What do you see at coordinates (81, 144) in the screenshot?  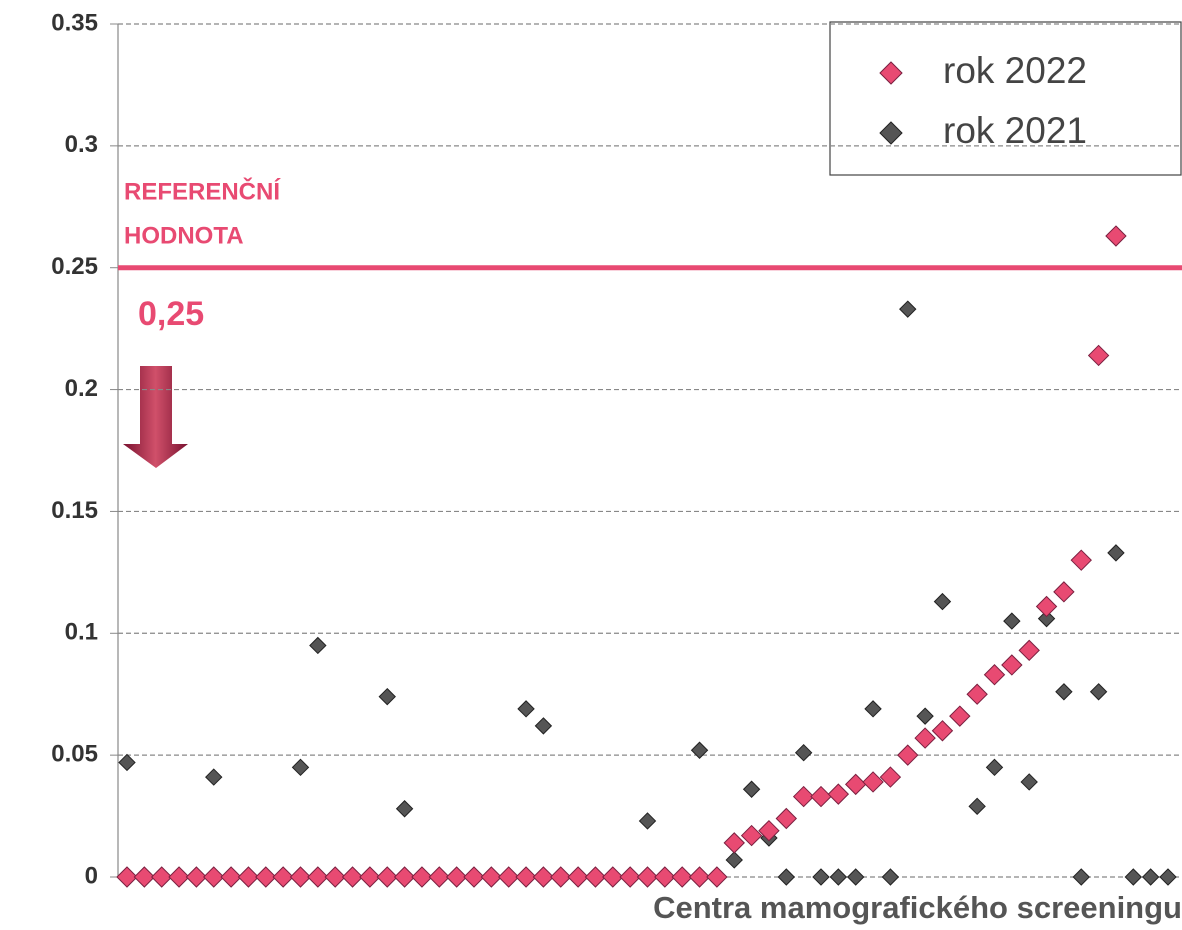 I see `y-tick-label: 0.3` at bounding box center [81, 144].